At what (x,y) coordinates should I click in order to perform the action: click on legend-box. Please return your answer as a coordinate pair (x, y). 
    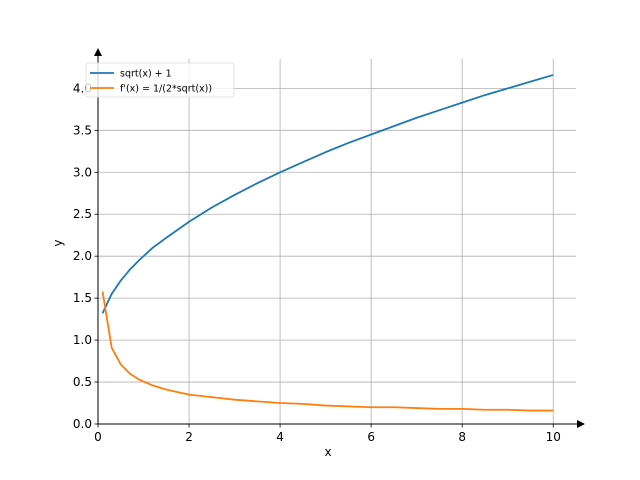
    Looking at the image, I should click on (160, 80).